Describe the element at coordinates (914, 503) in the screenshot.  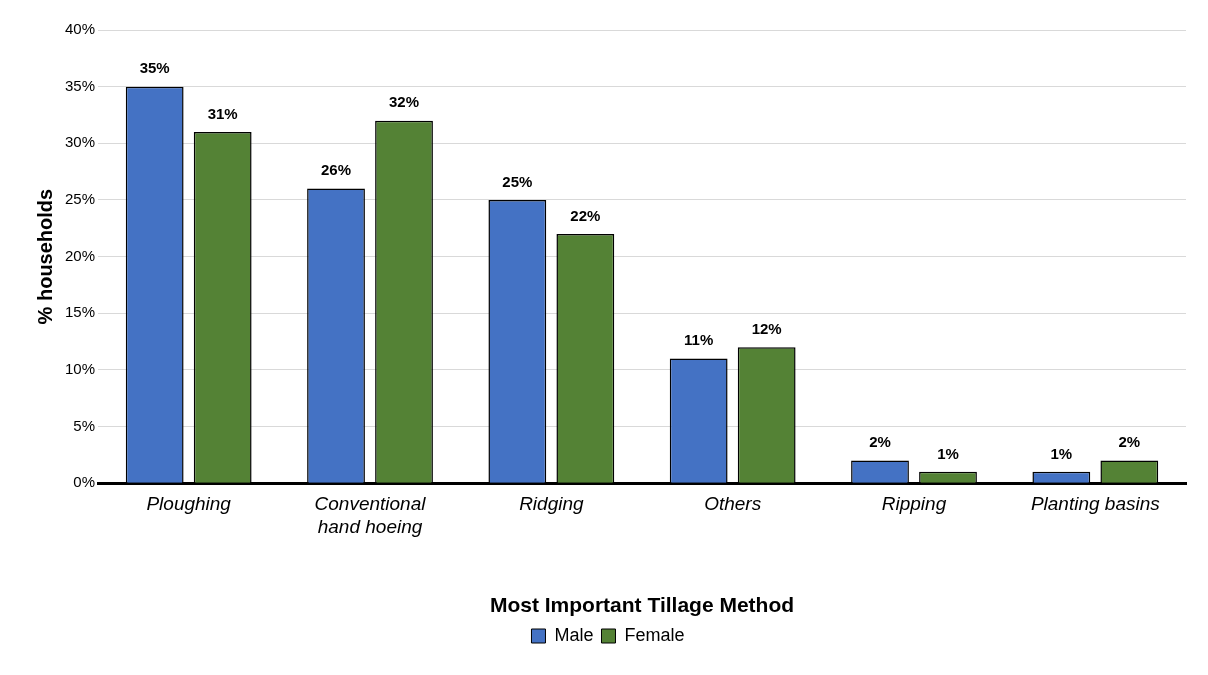
I see `x-tick-label: Ripping` at that location.